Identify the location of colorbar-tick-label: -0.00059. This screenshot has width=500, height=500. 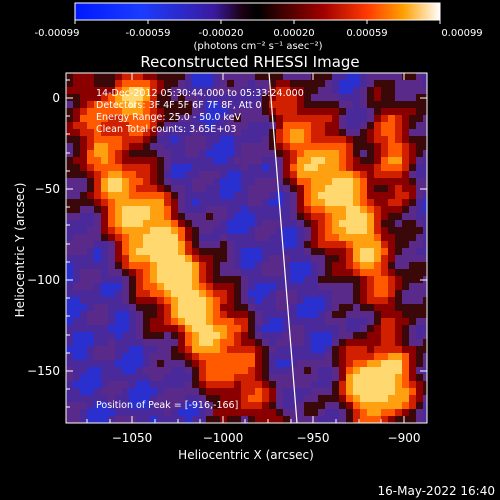
(148, 33).